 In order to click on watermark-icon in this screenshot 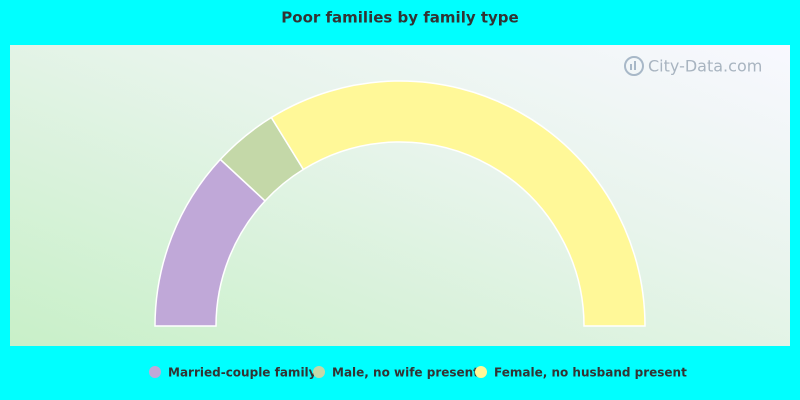, I will do `click(634, 66)`.